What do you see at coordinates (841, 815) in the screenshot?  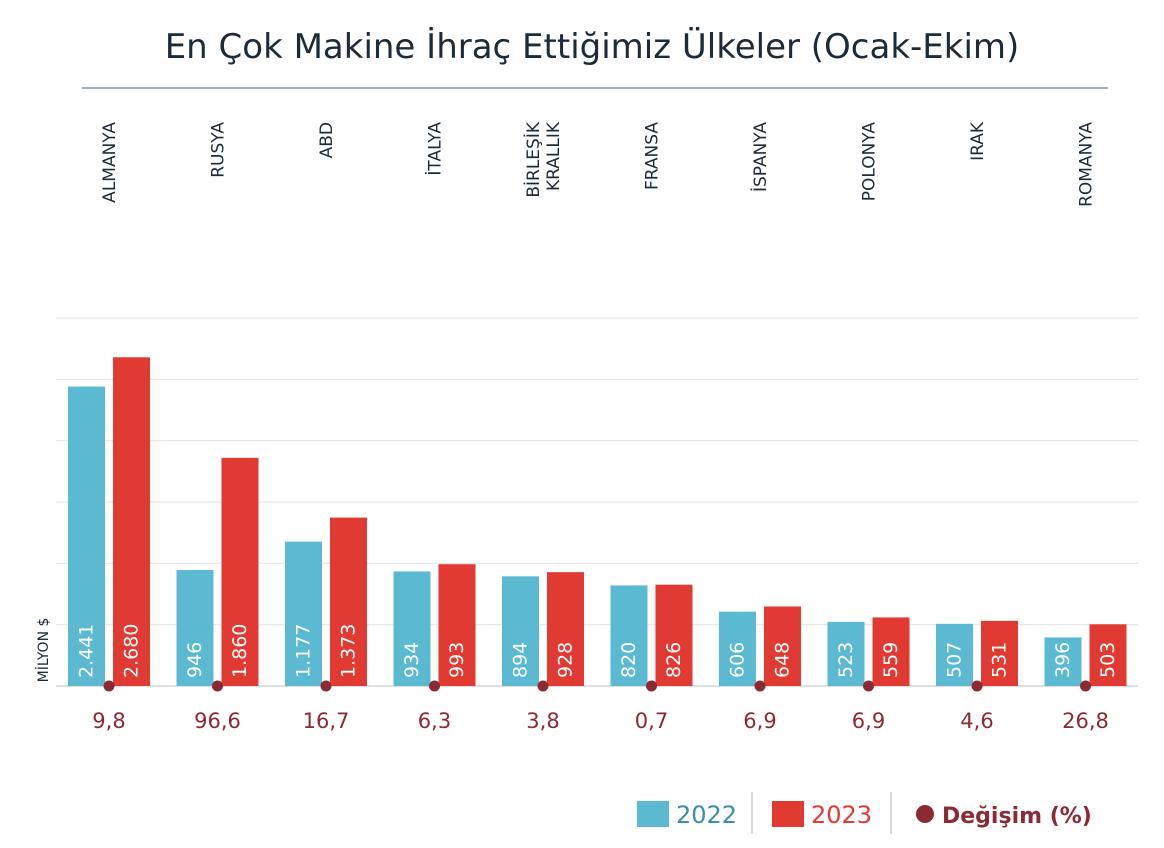 I see `legend-label-2023: 2023` at bounding box center [841, 815].